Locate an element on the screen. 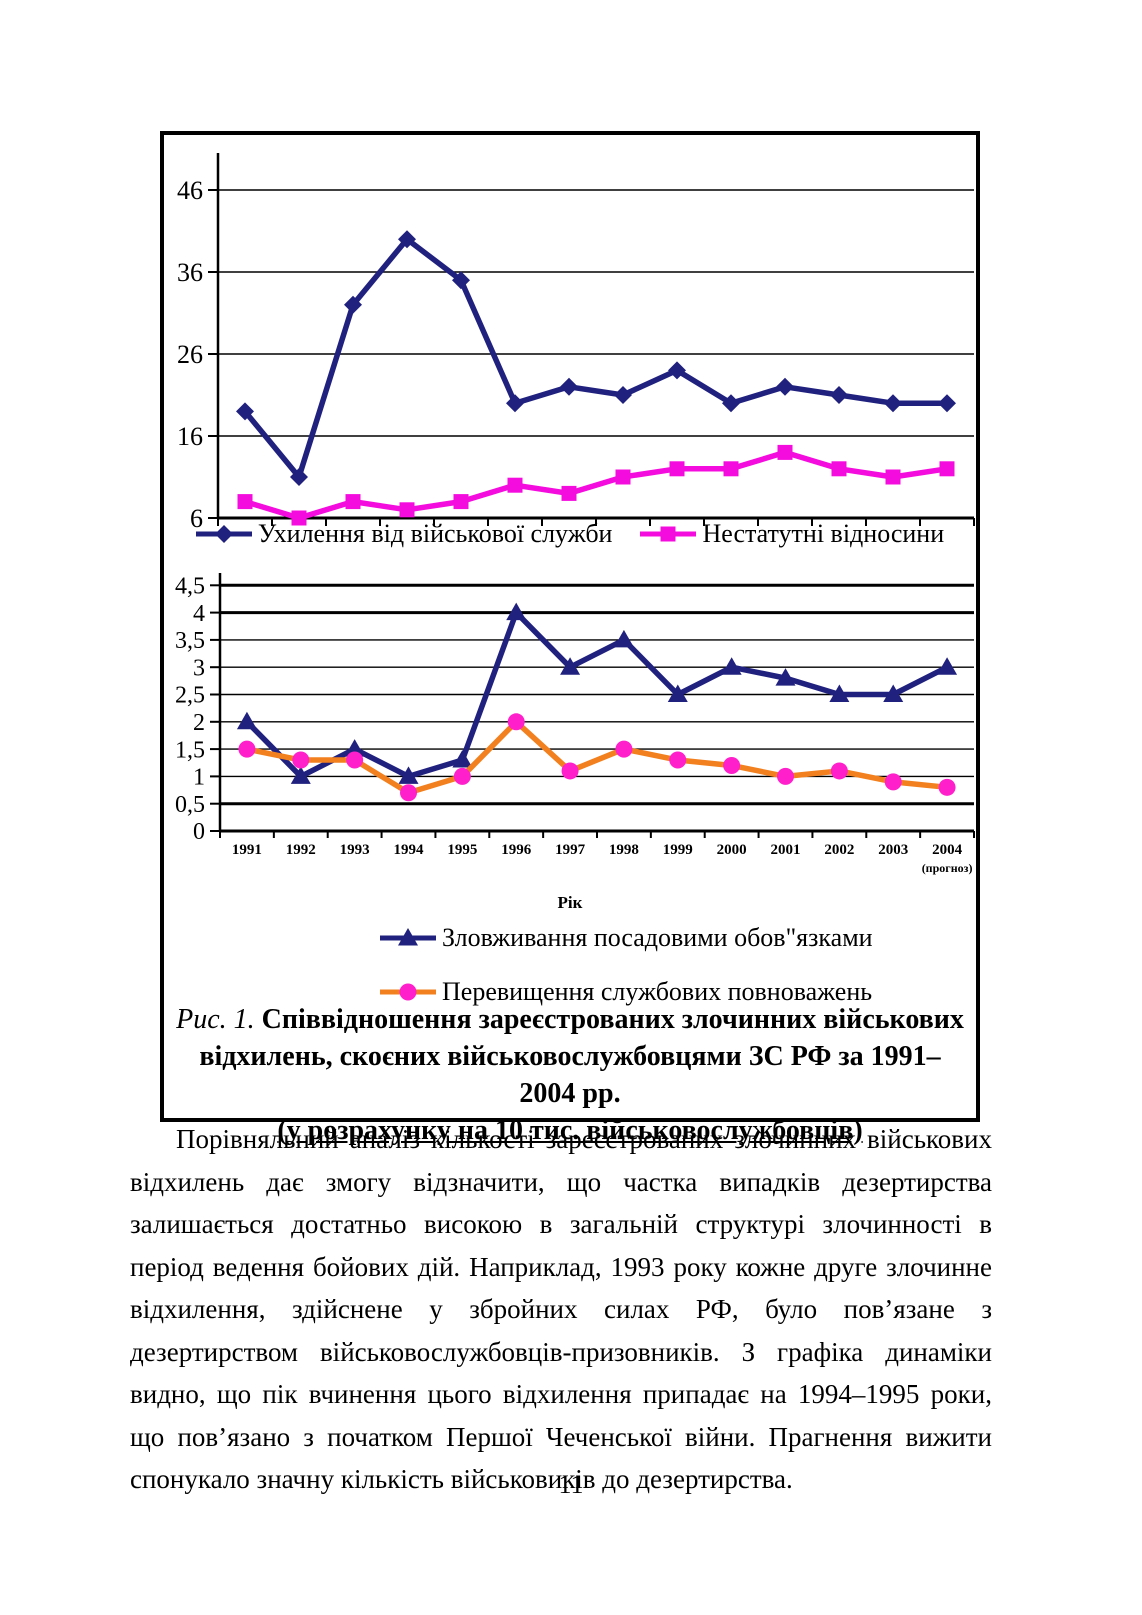  svg-text: 3,5 is located at coordinates (190, 641).